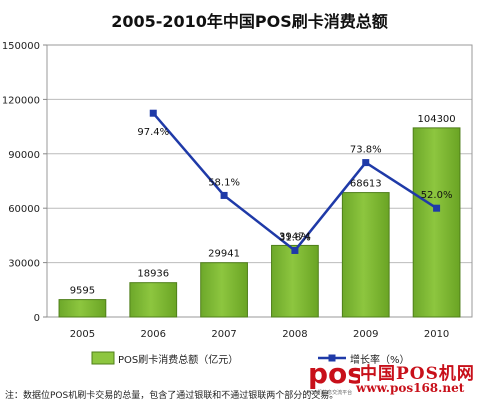 This screenshot has width=499, height=410. What do you see at coordinates (437, 195) in the screenshot?
I see `growth-data-label: 52.0%` at bounding box center [437, 195].